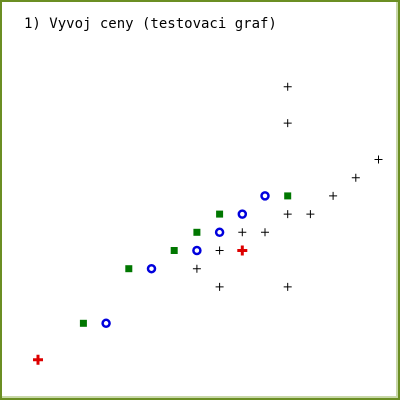  What do you see at coordinates (150, 24) in the screenshot?
I see `chart-title: 1) Vyvoj ceny (testovaci graf)` at bounding box center [150, 24].